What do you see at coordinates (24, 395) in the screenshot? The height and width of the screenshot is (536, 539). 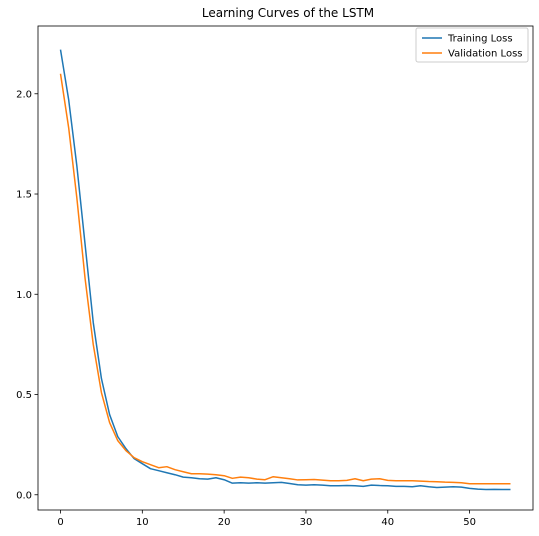 I see `y-tick-label: 0.5` at bounding box center [24, 395].